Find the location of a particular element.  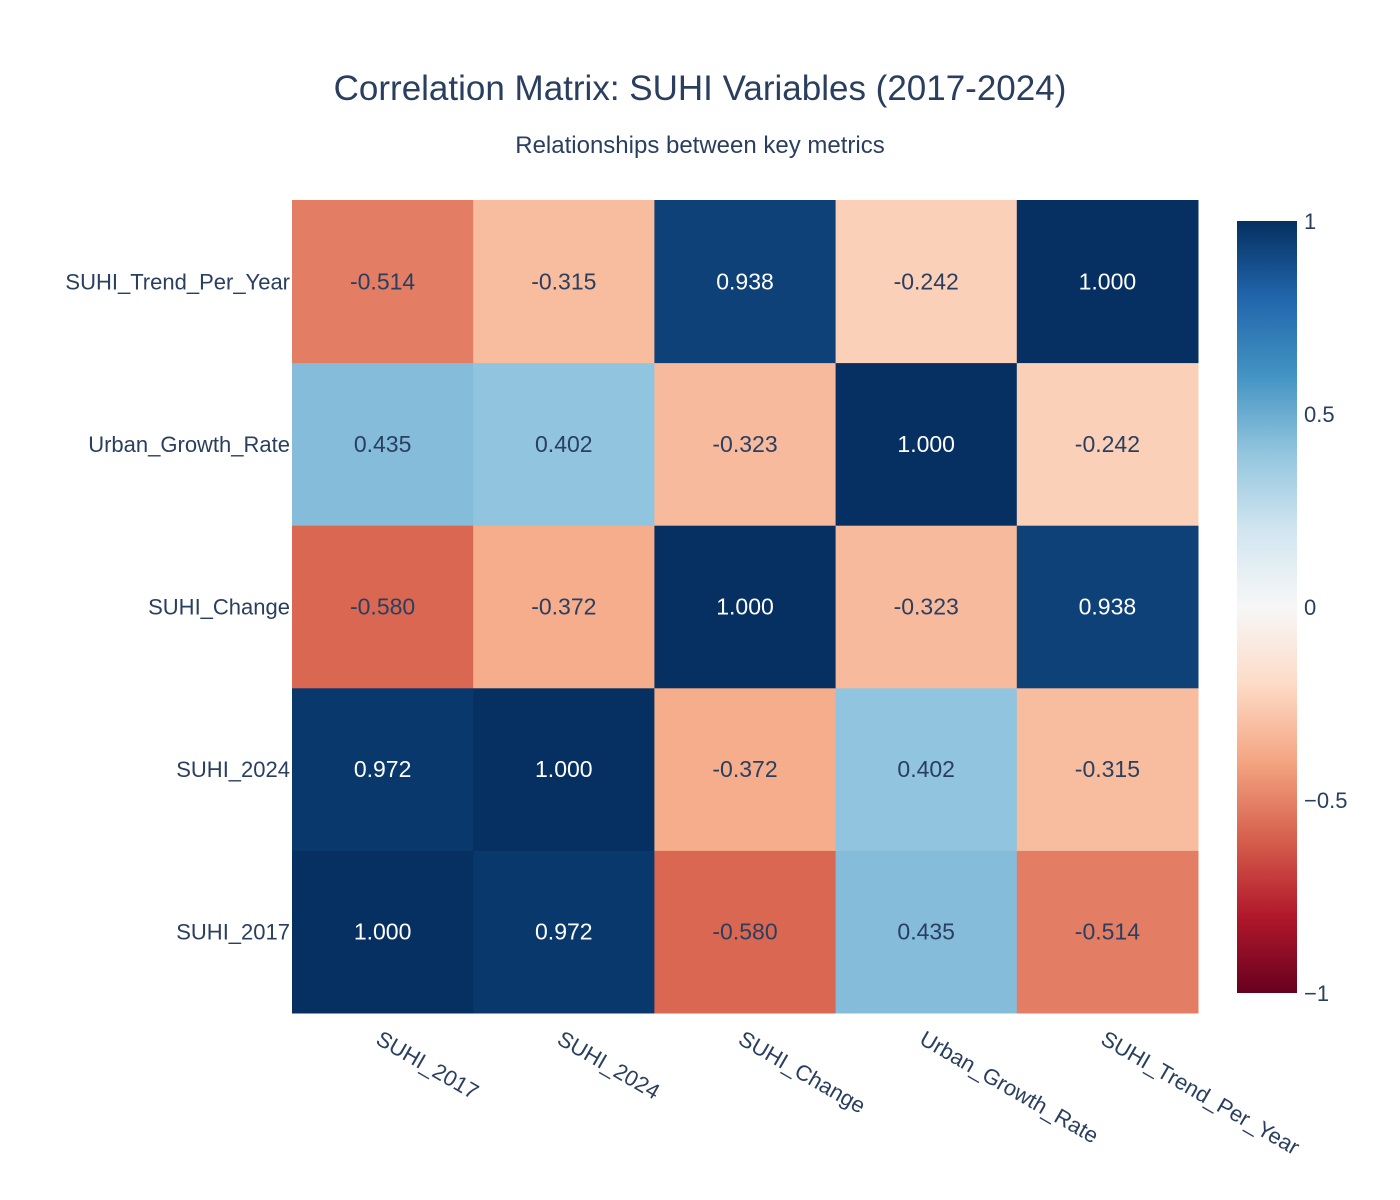

colorbar: 1 0.5 0 −0.5 −1 is located at coordinates (1292, 607).